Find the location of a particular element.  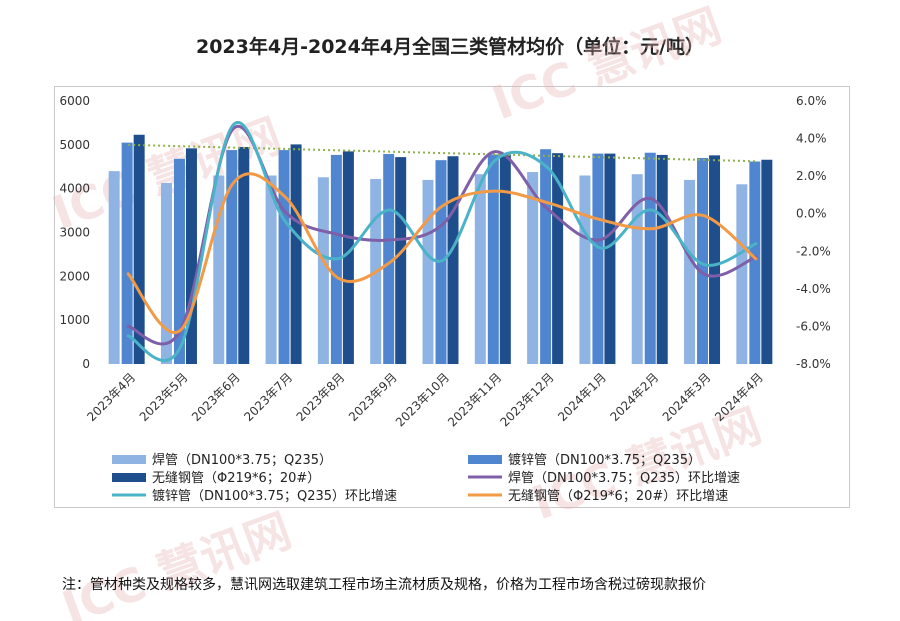

left-axis-tick: 0 is located at coordinates (86, 364).